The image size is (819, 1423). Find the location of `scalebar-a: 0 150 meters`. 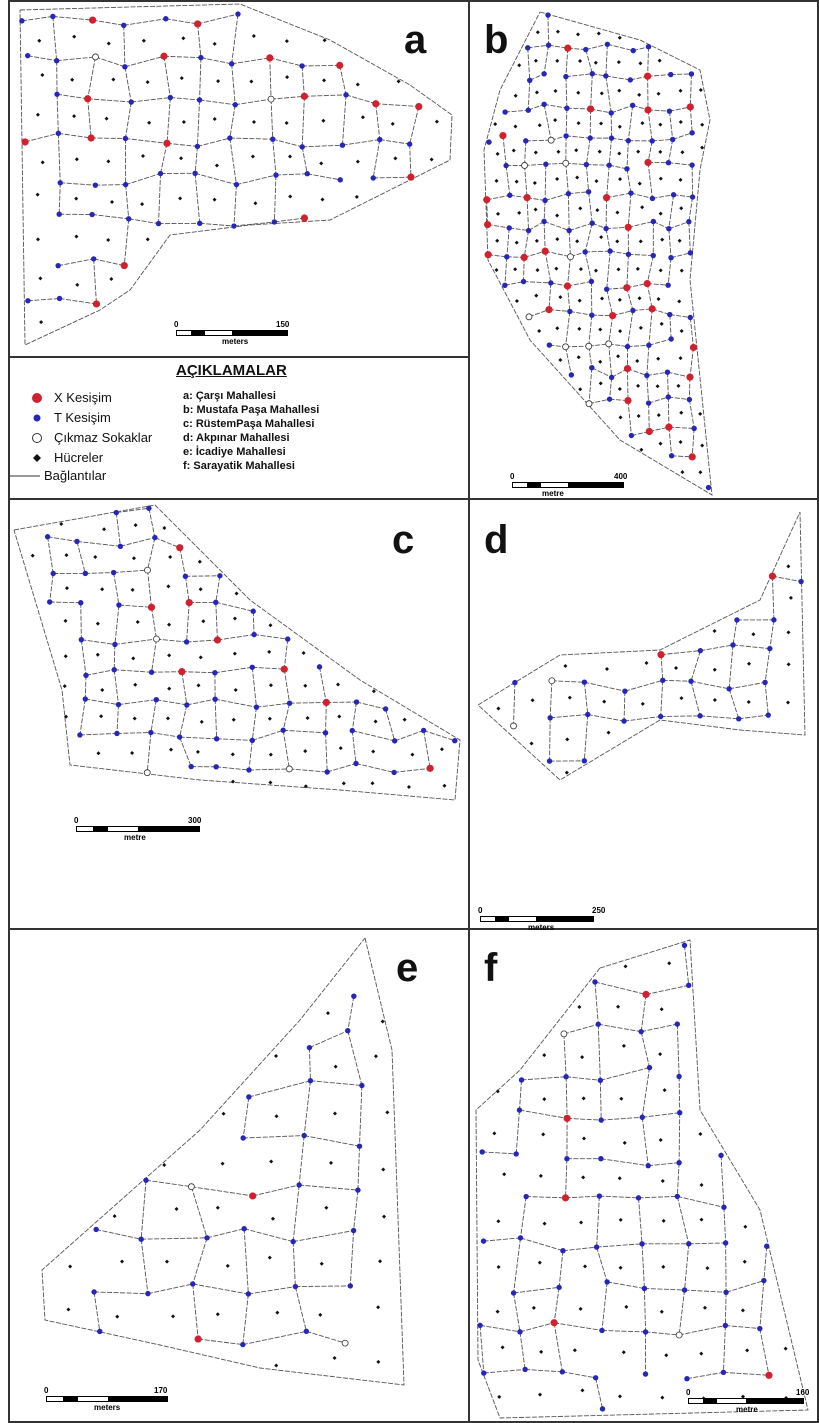

scalebar-a: 0 150 meters is located at coordinates (242, 335).